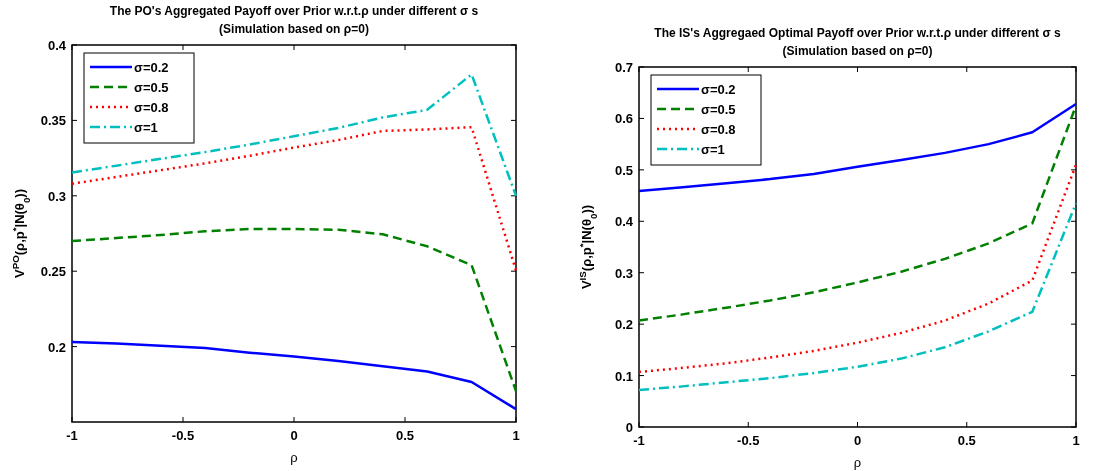 The width and height of the screenshot is (1102, 471). I want to click on y-tick-label: 0.35, so click(53, 121).